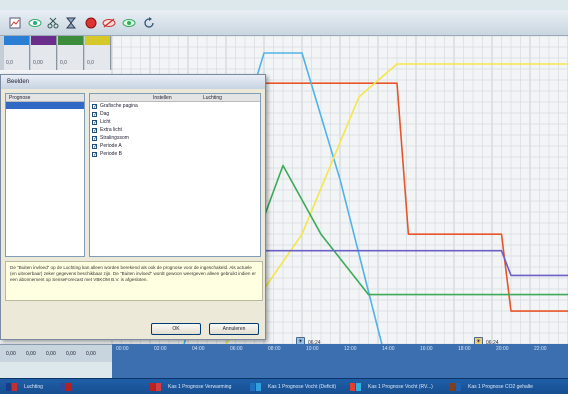  What do you see at coordinates (35, 23) in the screenshot?
I see `eye-icon` at bounding box center [35, 23].